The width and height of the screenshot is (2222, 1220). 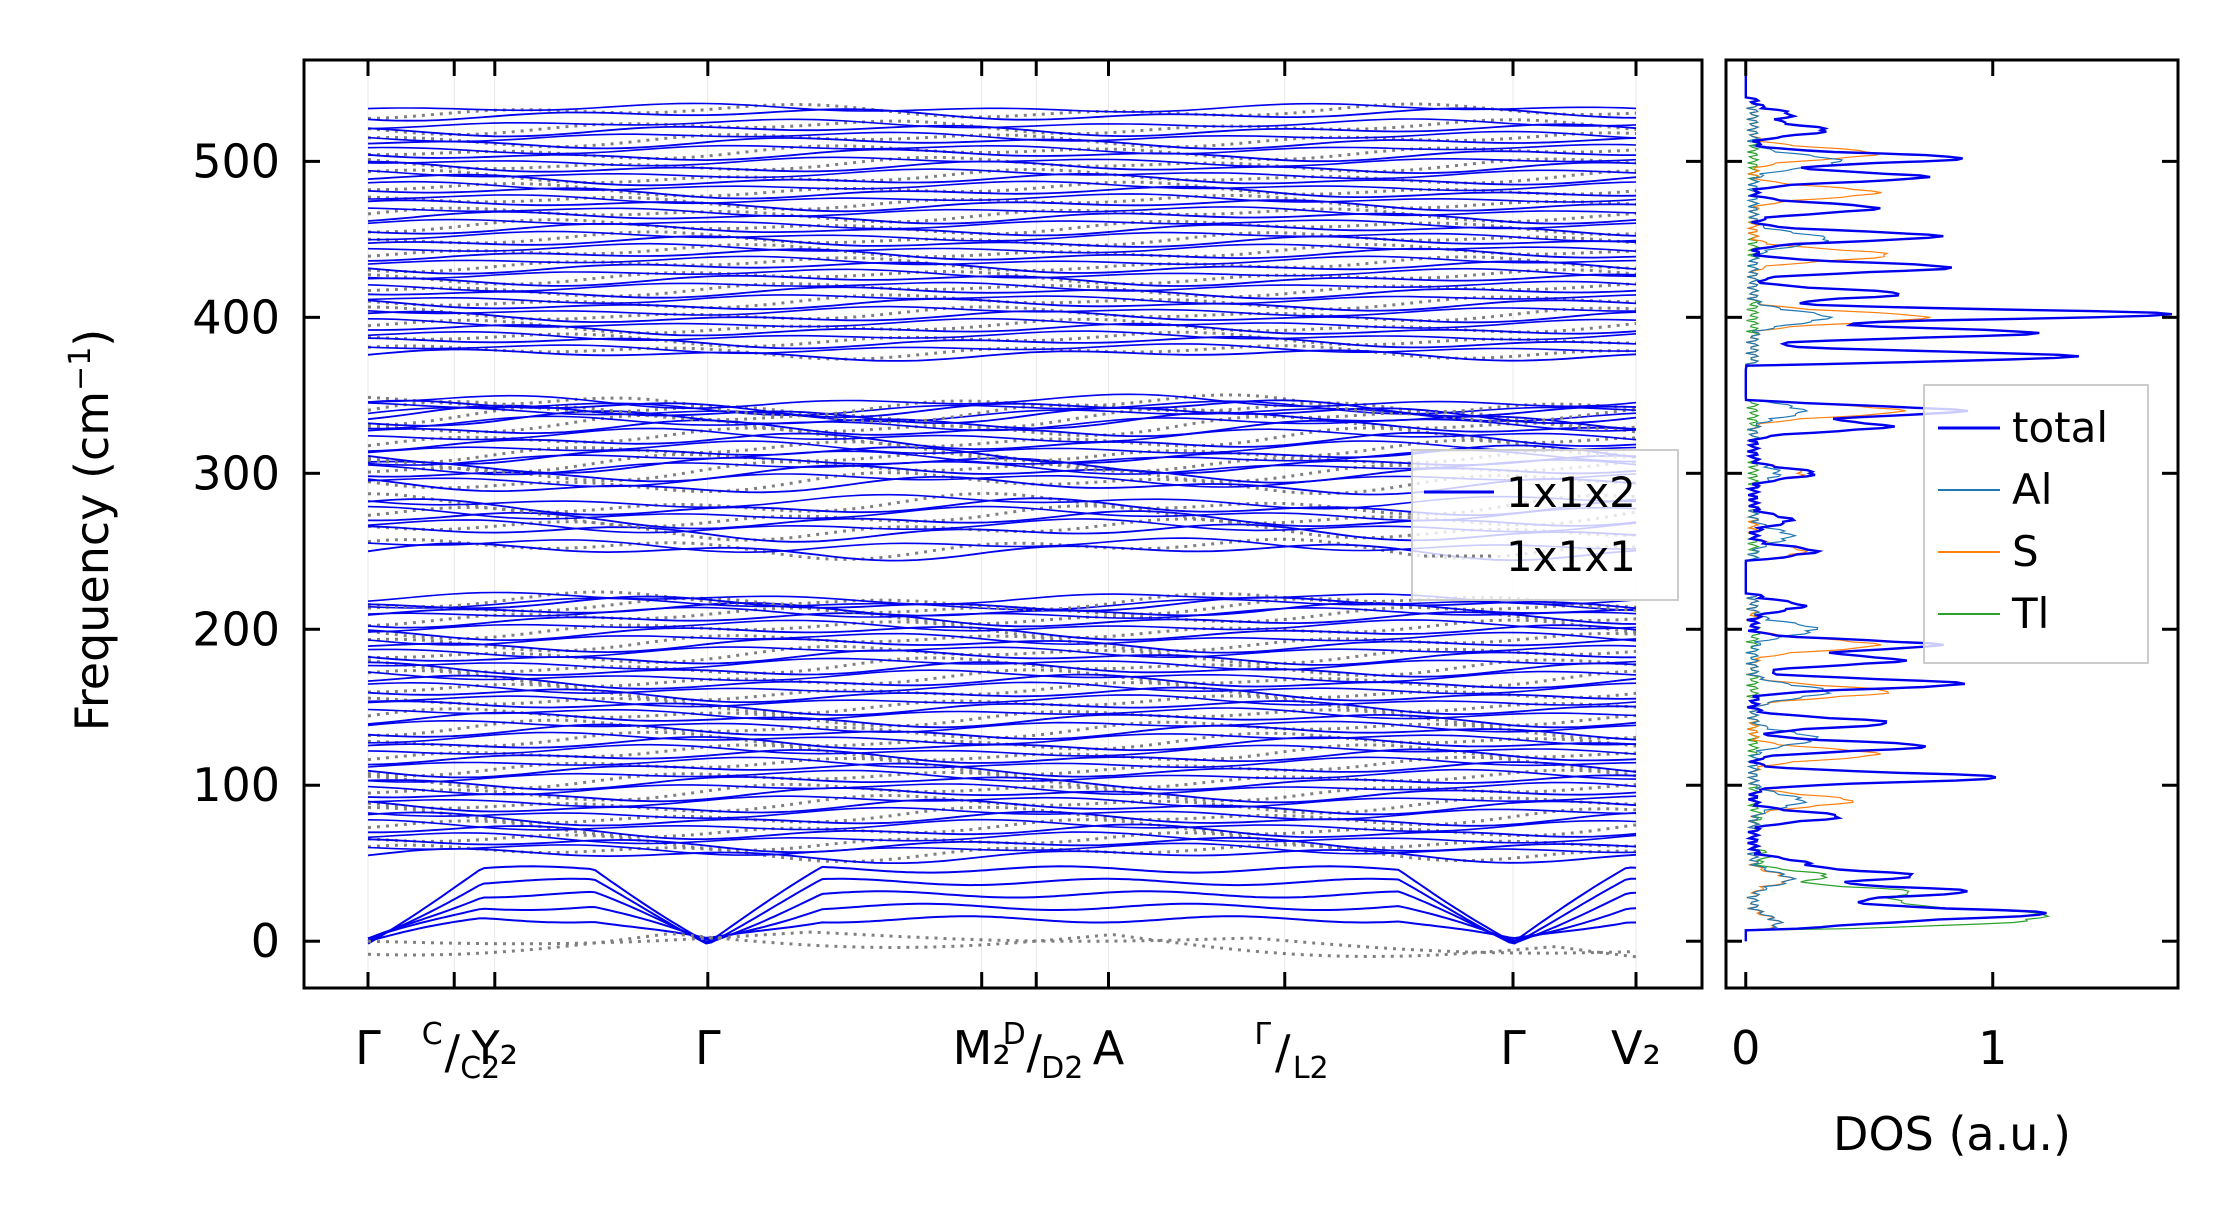 I want to click on y-axis-label-close: ), so click(x=92, y=338).